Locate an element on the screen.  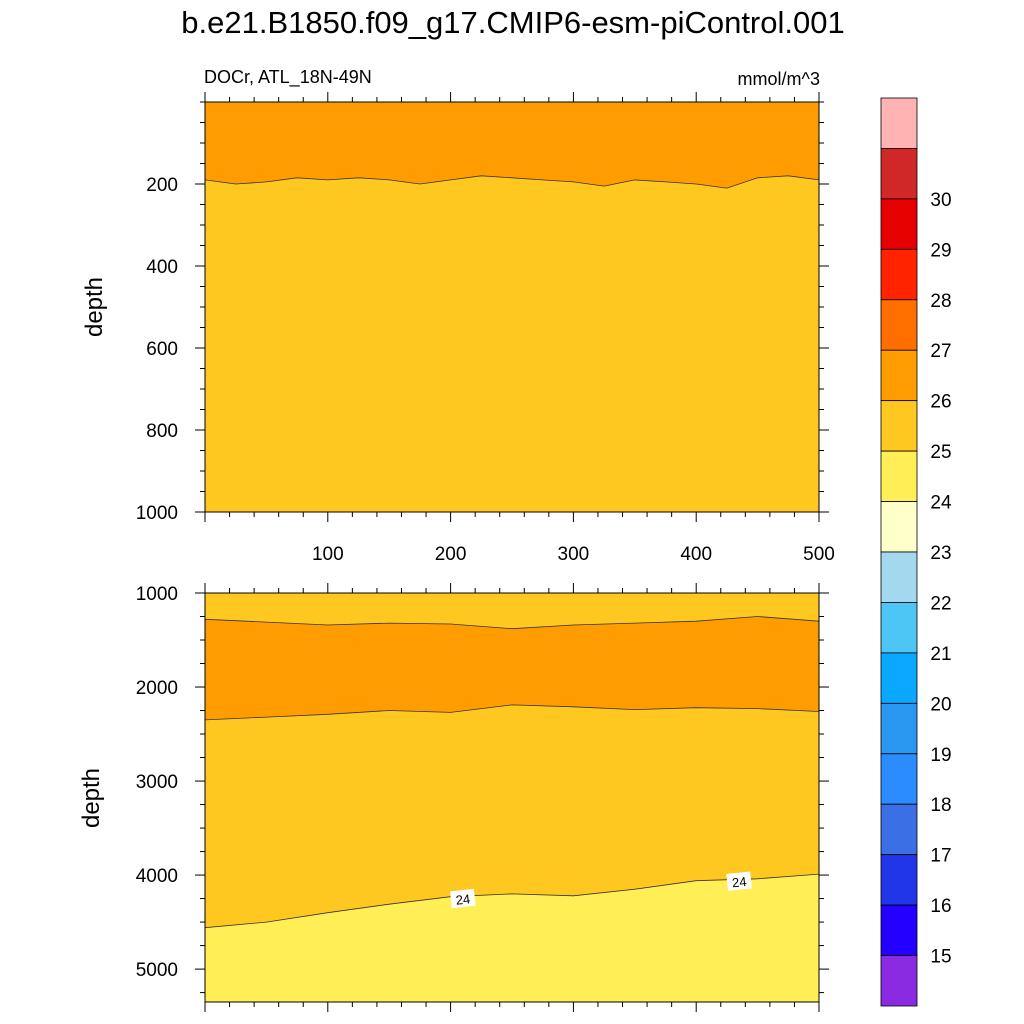
x-tick-label: 100 is located at coordinates (328, 554).